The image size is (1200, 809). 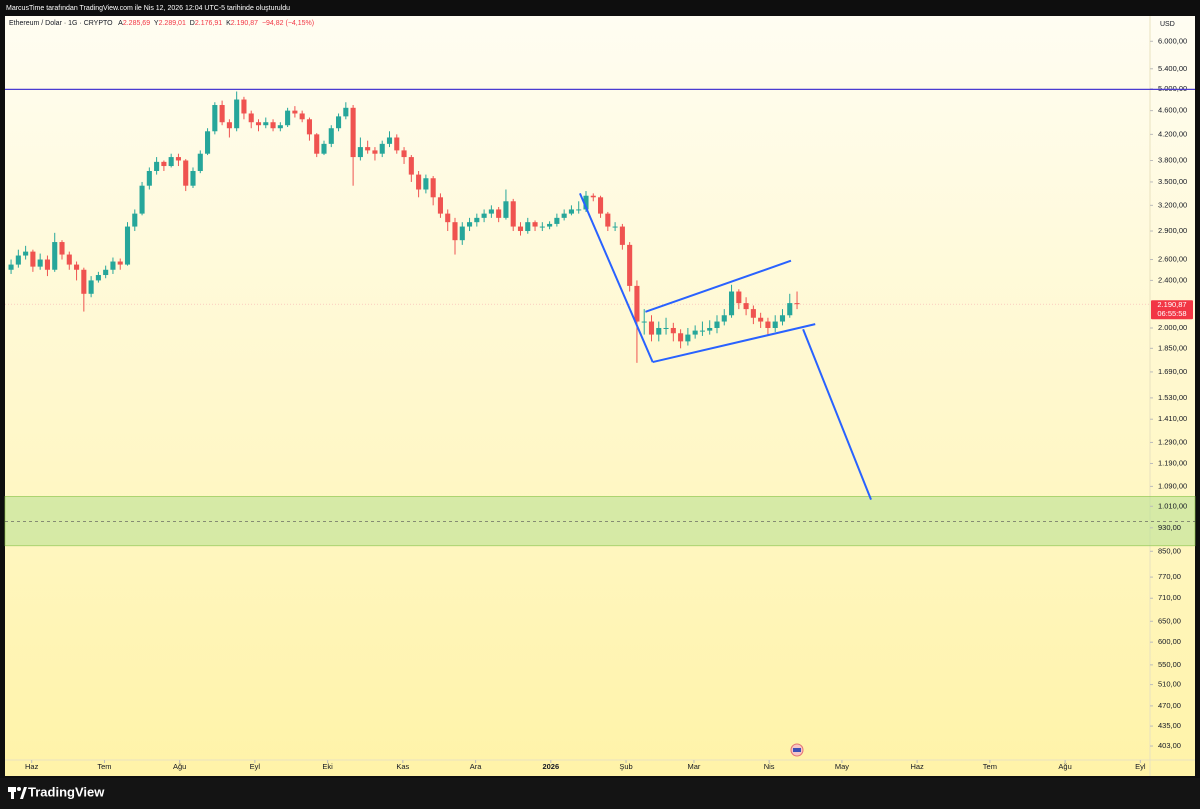 I want to click on y-tick-label: 1.090,00, so click(x=1172, y=485).